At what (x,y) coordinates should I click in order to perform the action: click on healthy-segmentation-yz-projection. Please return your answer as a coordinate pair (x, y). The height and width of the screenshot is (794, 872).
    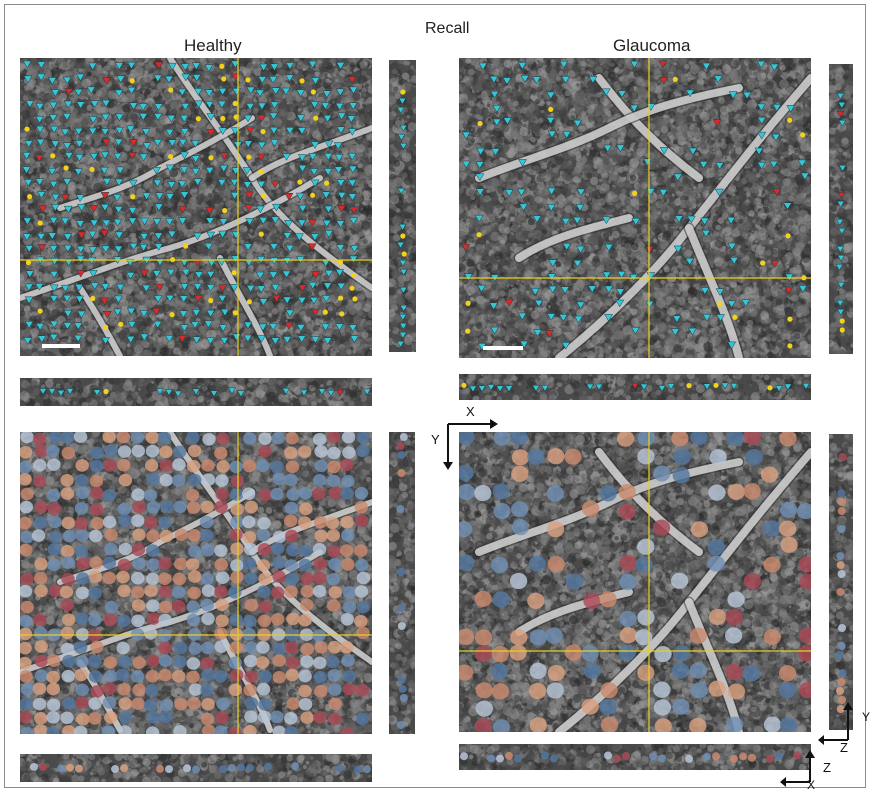
    Looking at the image, I should click on (402, 583).